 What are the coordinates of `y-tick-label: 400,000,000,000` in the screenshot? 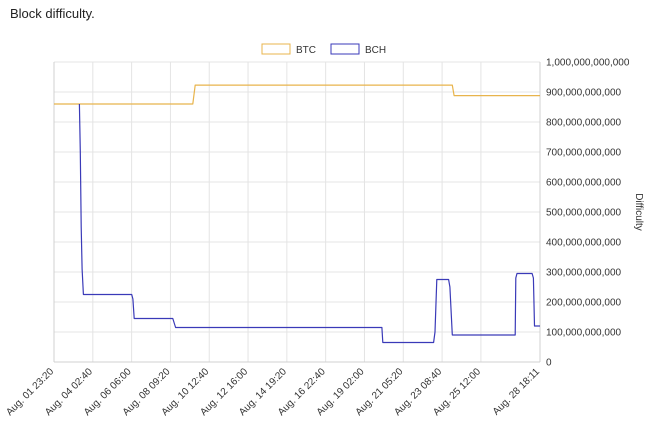 It's located at (584, 243).